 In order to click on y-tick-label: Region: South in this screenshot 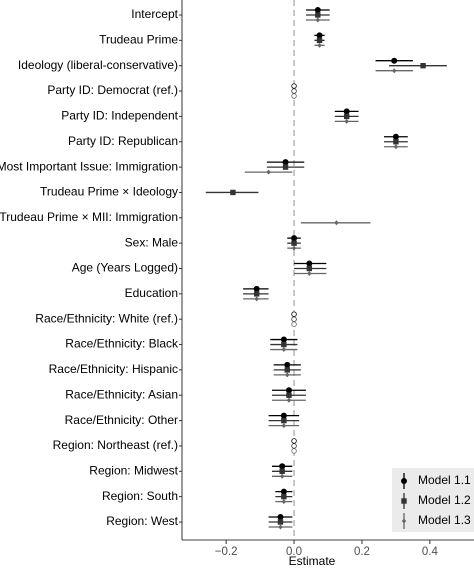, I will do `click(140, 496)`.